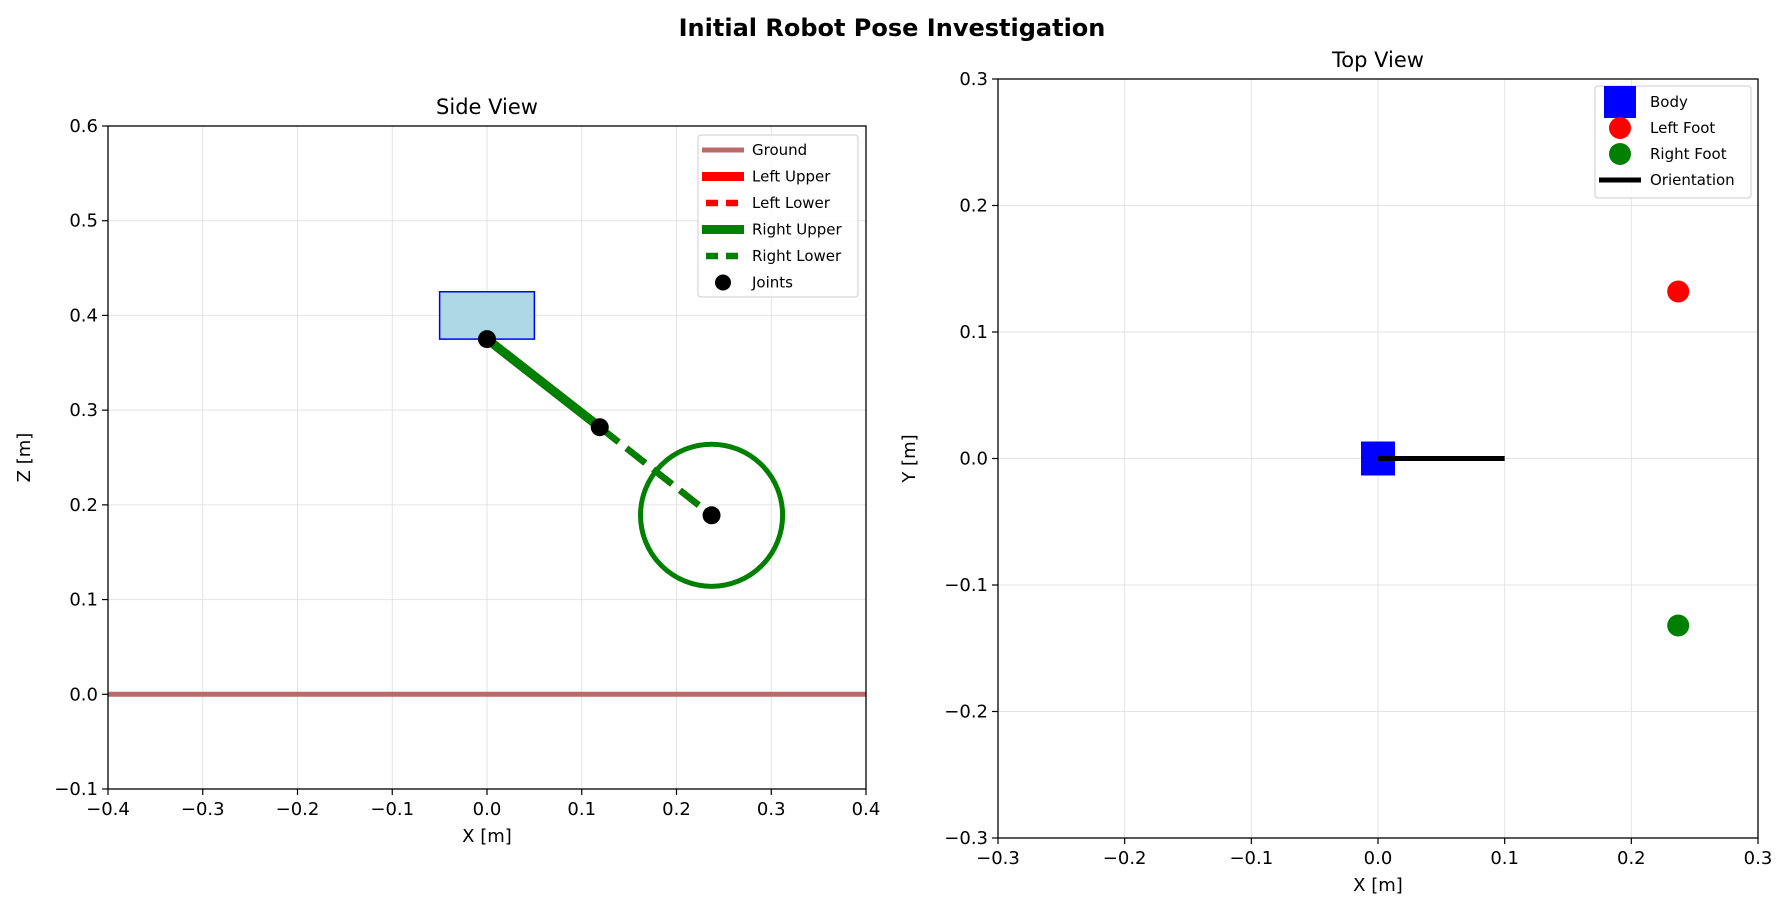 The image size is (1784, 912). Describe the element at coordinates (83, 315) in the screenshot. I see `y-tick-label: 0.4` at that location.